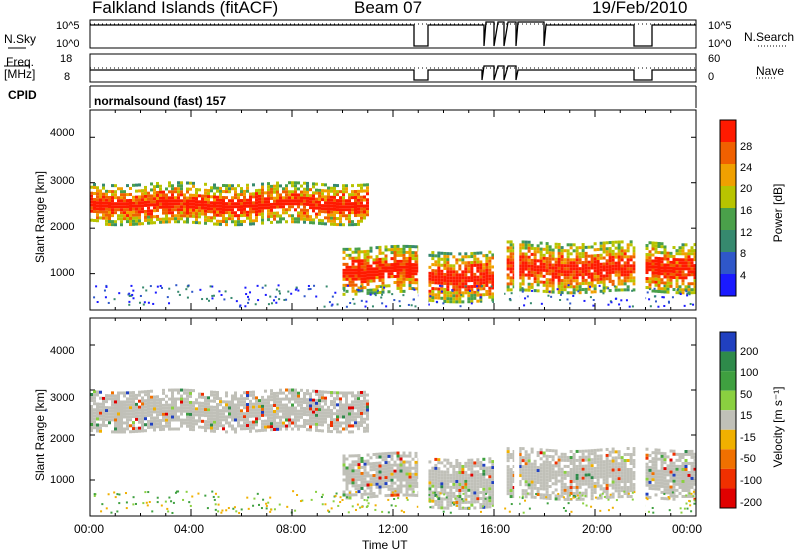 The height and width of the screenshot is (554, 800). I want to click on nsky-tick-bottom: 10^0, so click(68, 44).